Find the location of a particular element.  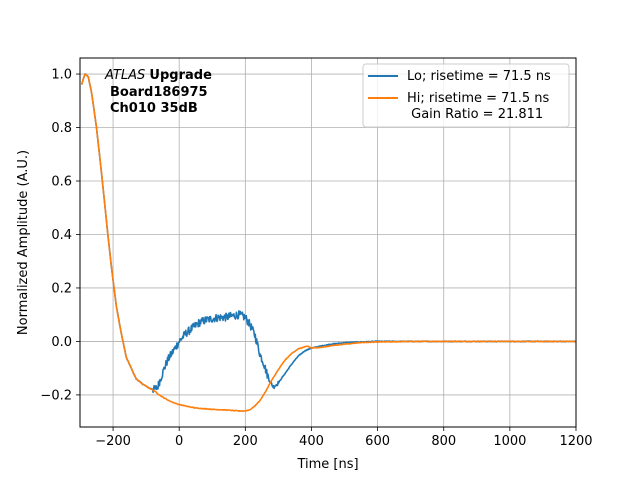

x-tick-label: 200 is located at coordinates (245, 441).